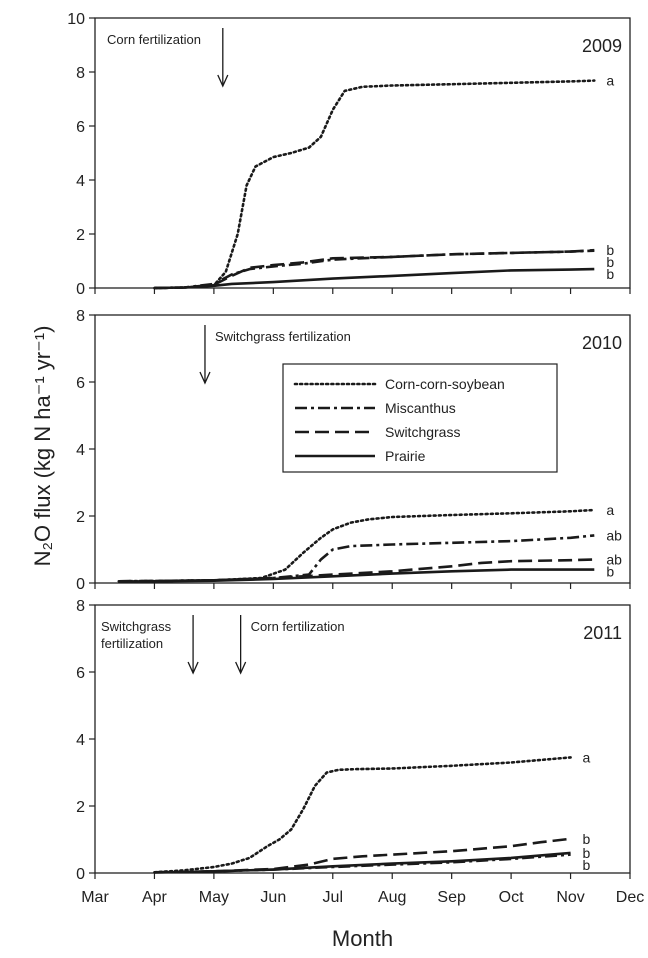 This screenshot has height=958, width=648. Describe the element at coordinates (273, 897) in the screenshot. I see `x-tick-label: Jun` at that location.